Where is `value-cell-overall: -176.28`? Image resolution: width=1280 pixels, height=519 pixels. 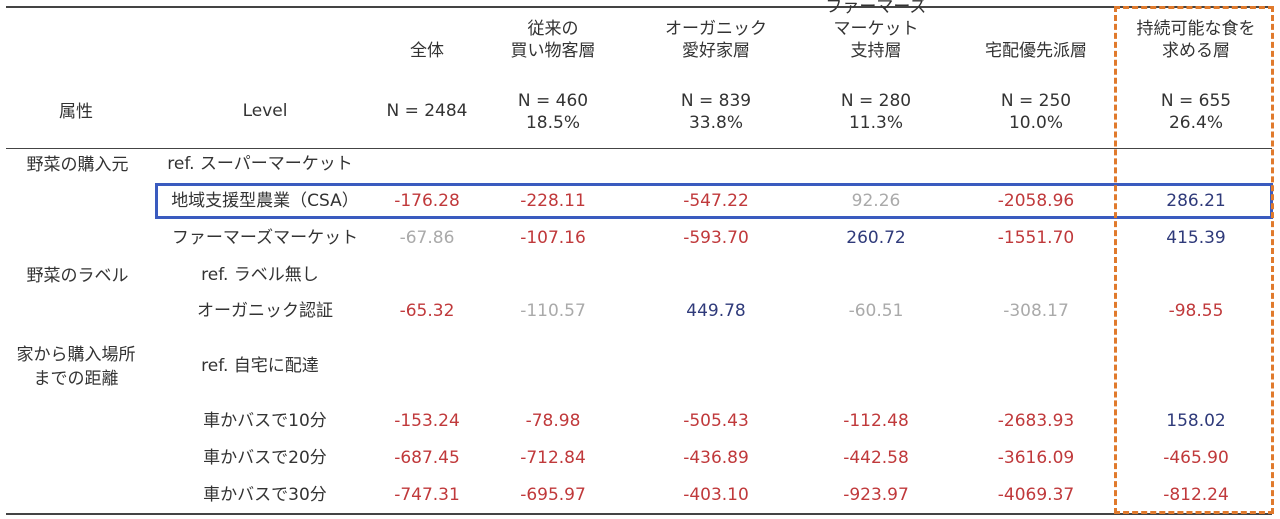
value-cell-overall: -176.28 is located at coordinates (427, 201).